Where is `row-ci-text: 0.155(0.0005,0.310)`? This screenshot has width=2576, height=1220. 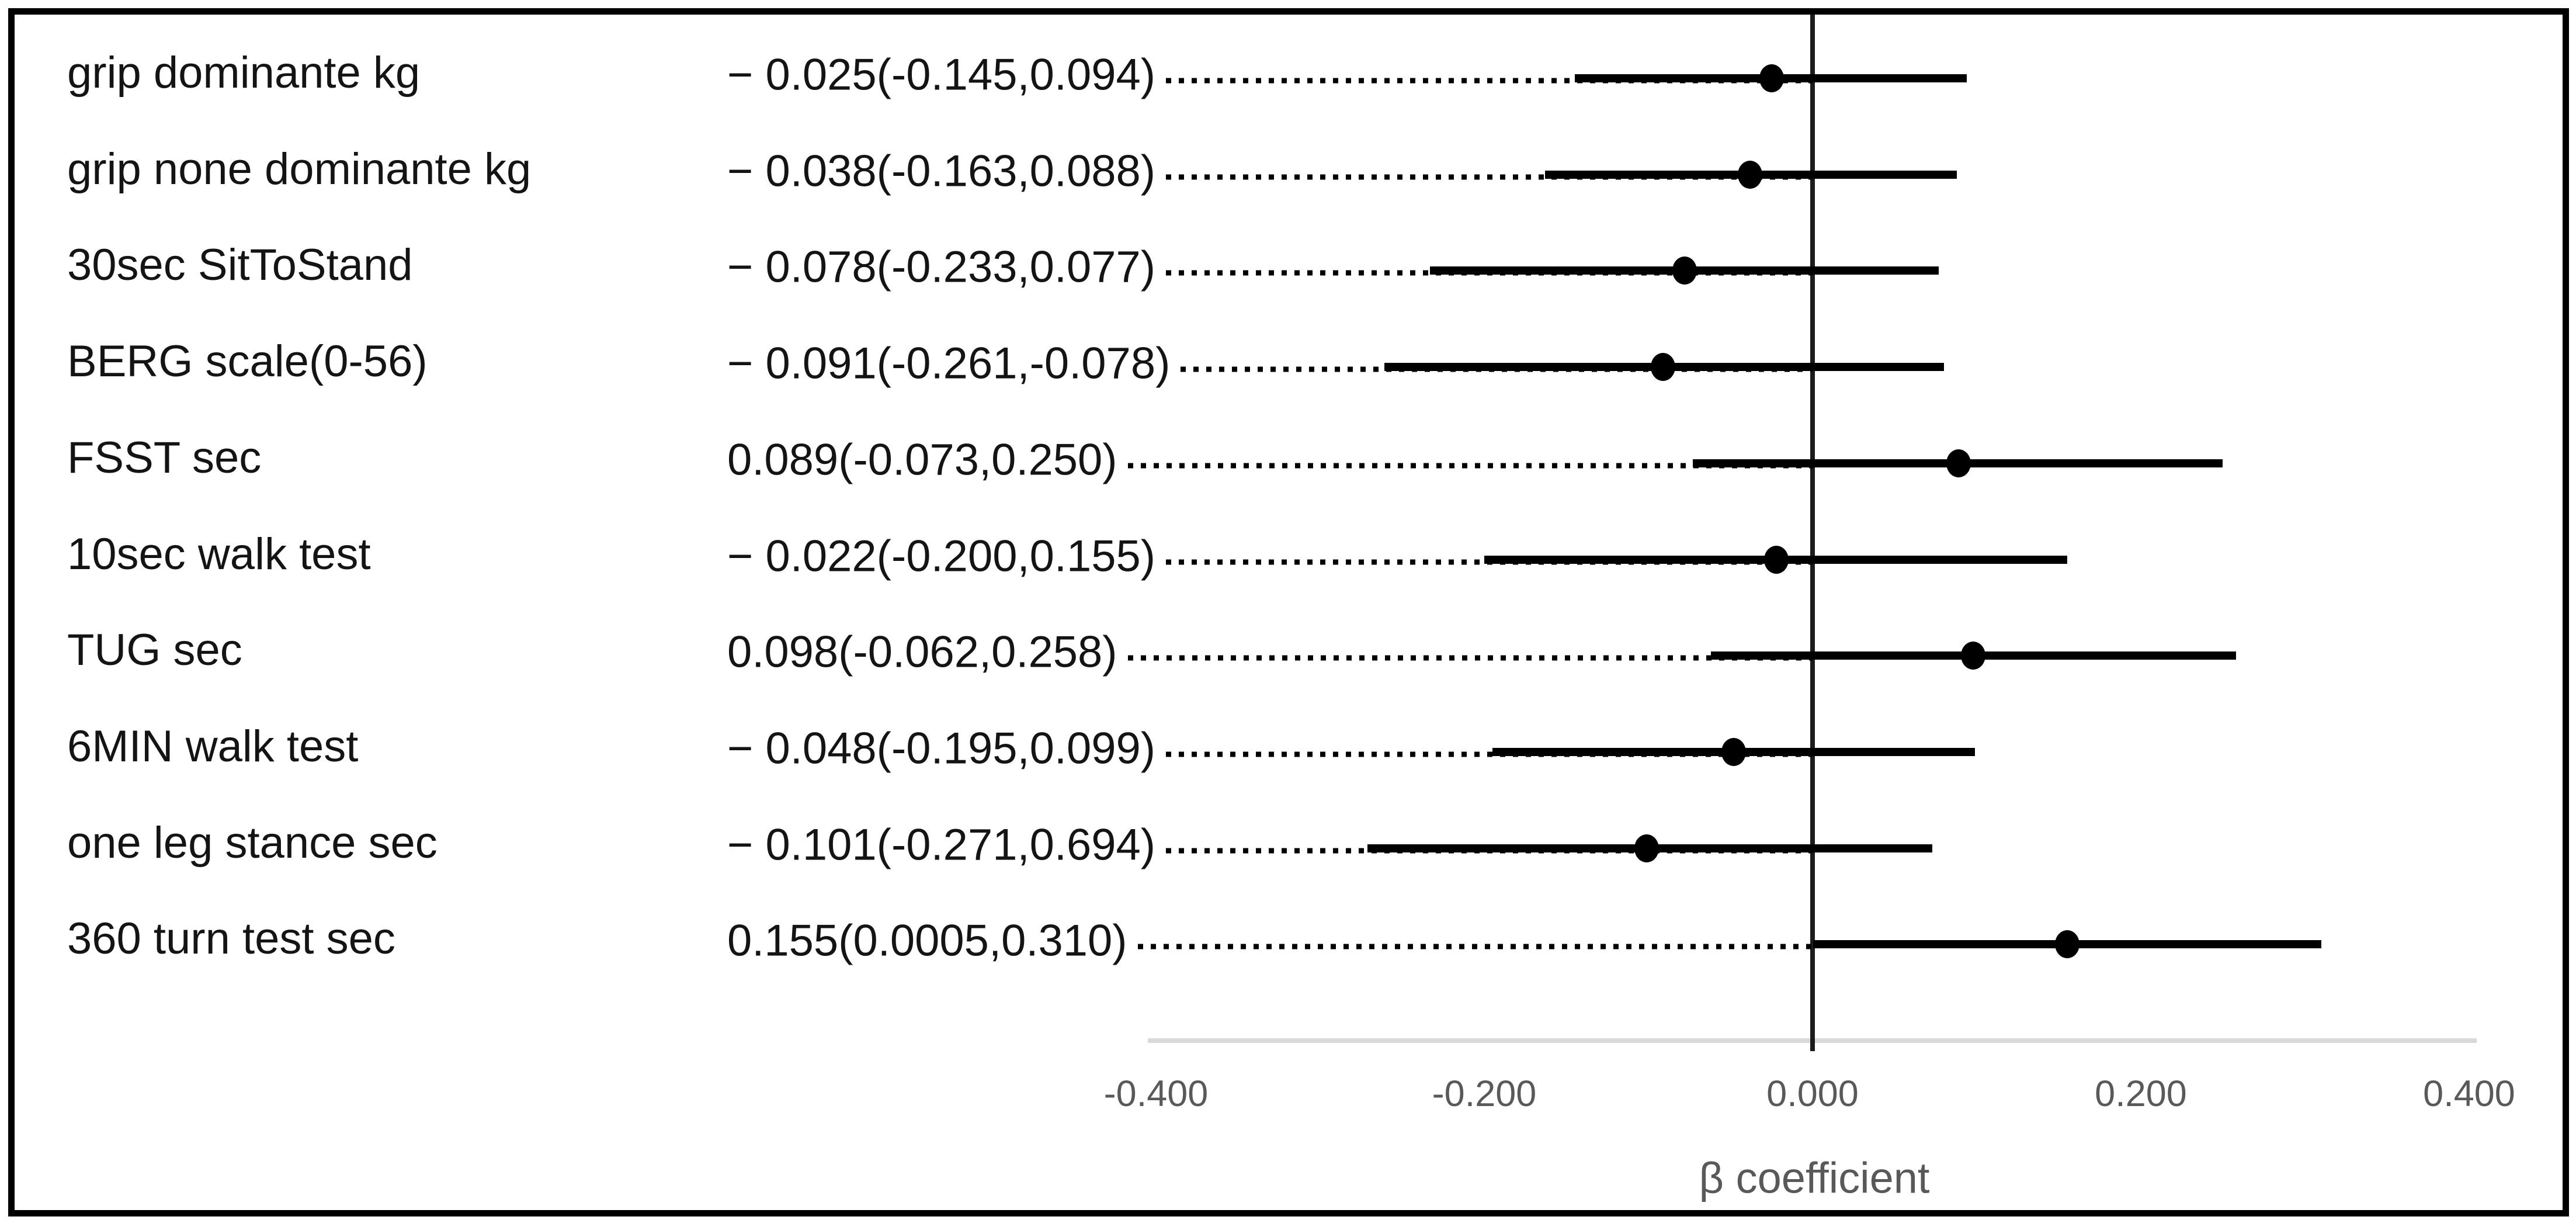 row-ci-text: 0.155(0.0005,0.310) is located at coordinates (927, 941).